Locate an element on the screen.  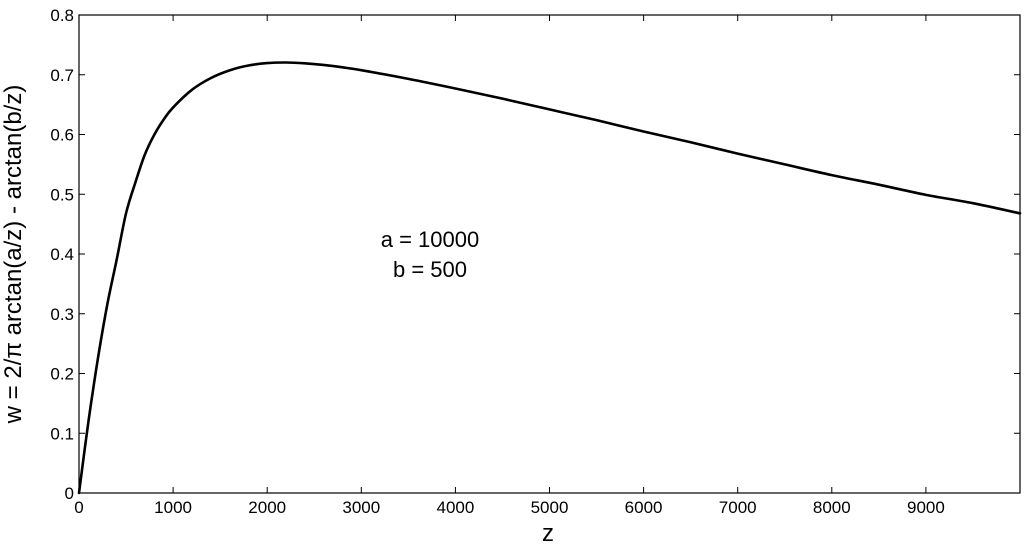
x-tick-label: 3000 is located at coordinates (361, 507).